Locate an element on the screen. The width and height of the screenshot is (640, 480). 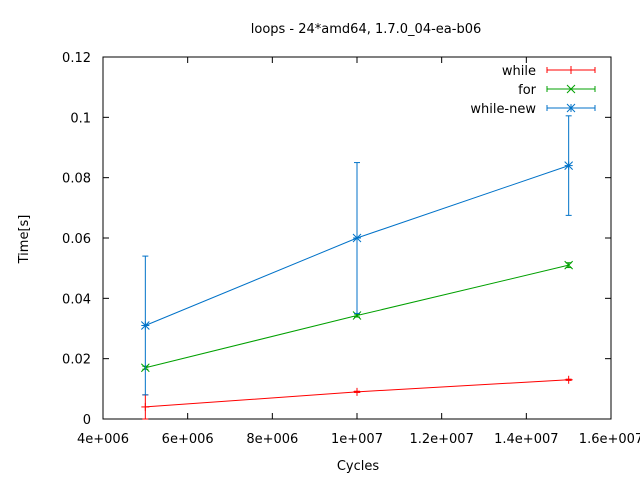
y-tick-label: 0.02 is located at coordinates (76, 360).